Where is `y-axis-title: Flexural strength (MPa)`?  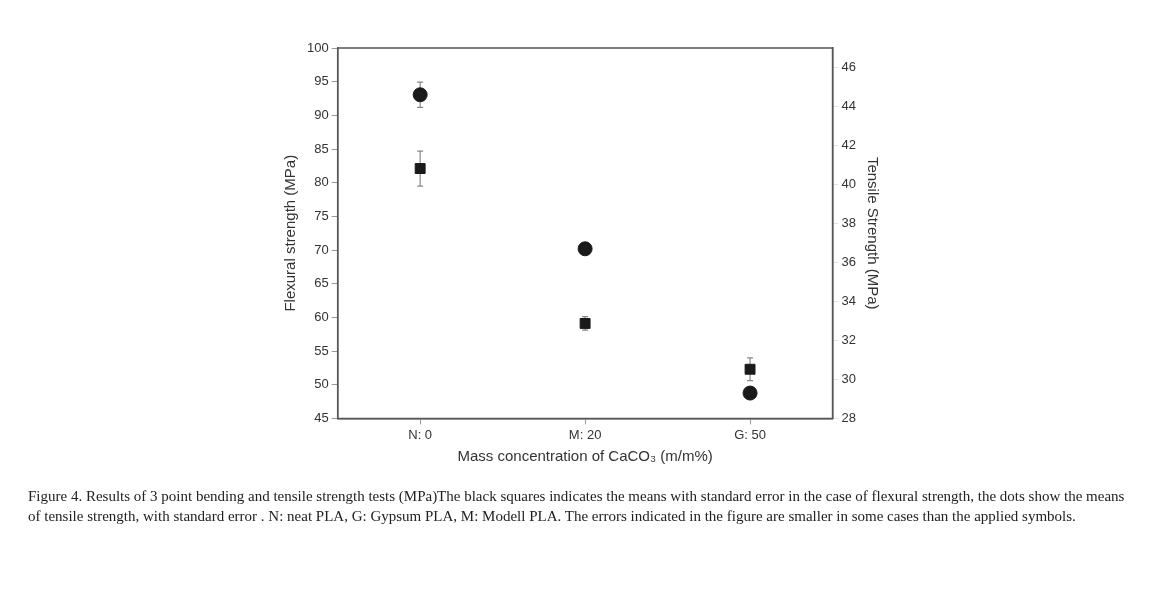 y-axis-title: Flexural strength (MPa) is located at coordinates (290, 233).